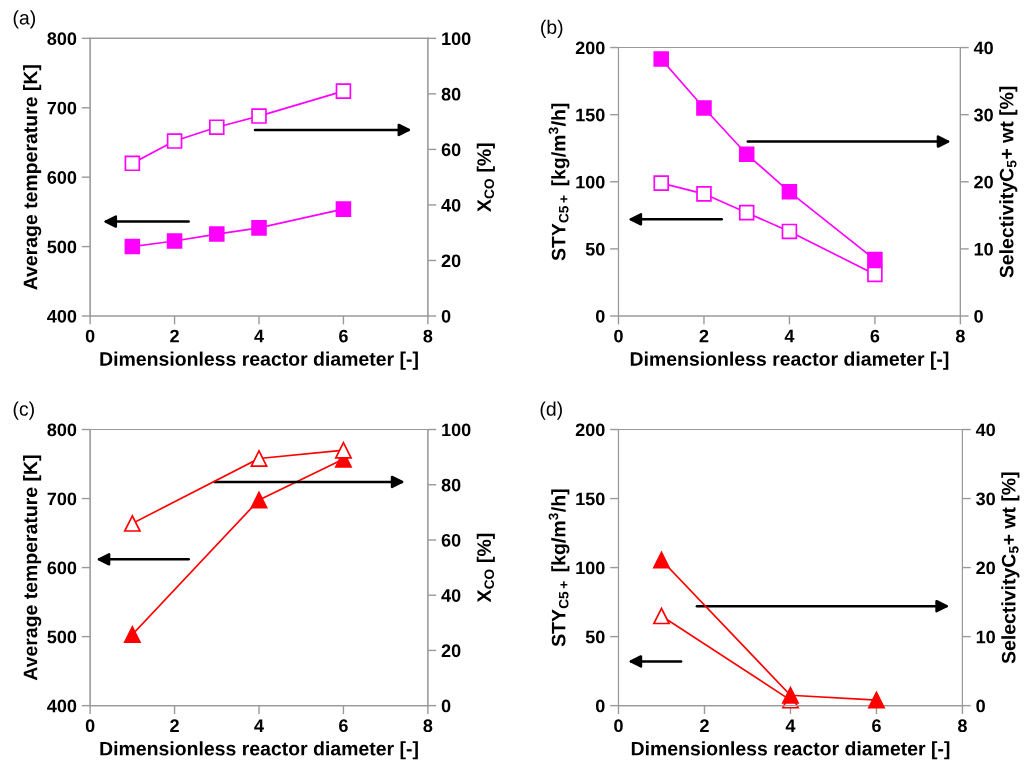 The height and width of the screenshot is (767, 1036). I want to click on chart-title: (c), so click(23, 410).